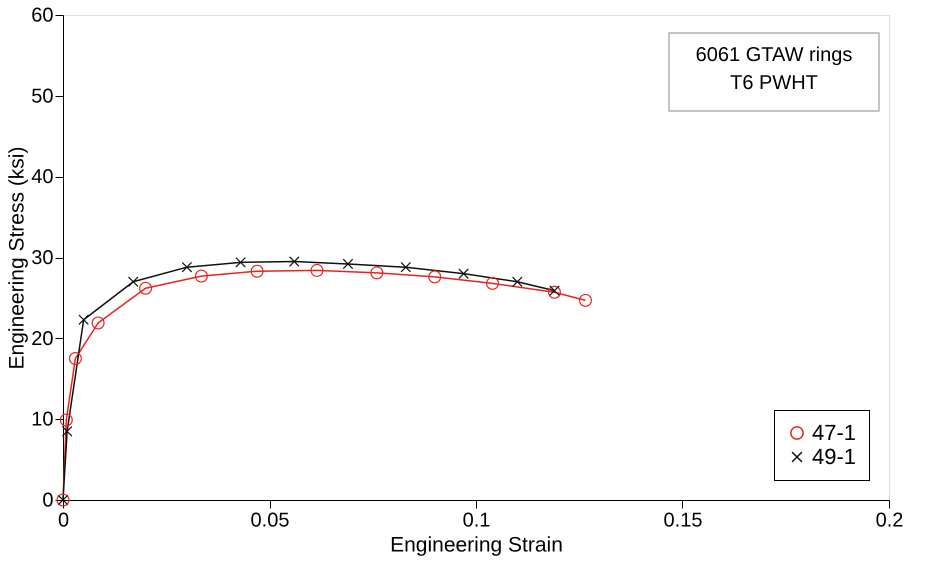 This screenshot has height=573, width=943. Describe the element at coordinates (683, 521) in the screenshot. I see `x-tick-label: 0.15` at that location.